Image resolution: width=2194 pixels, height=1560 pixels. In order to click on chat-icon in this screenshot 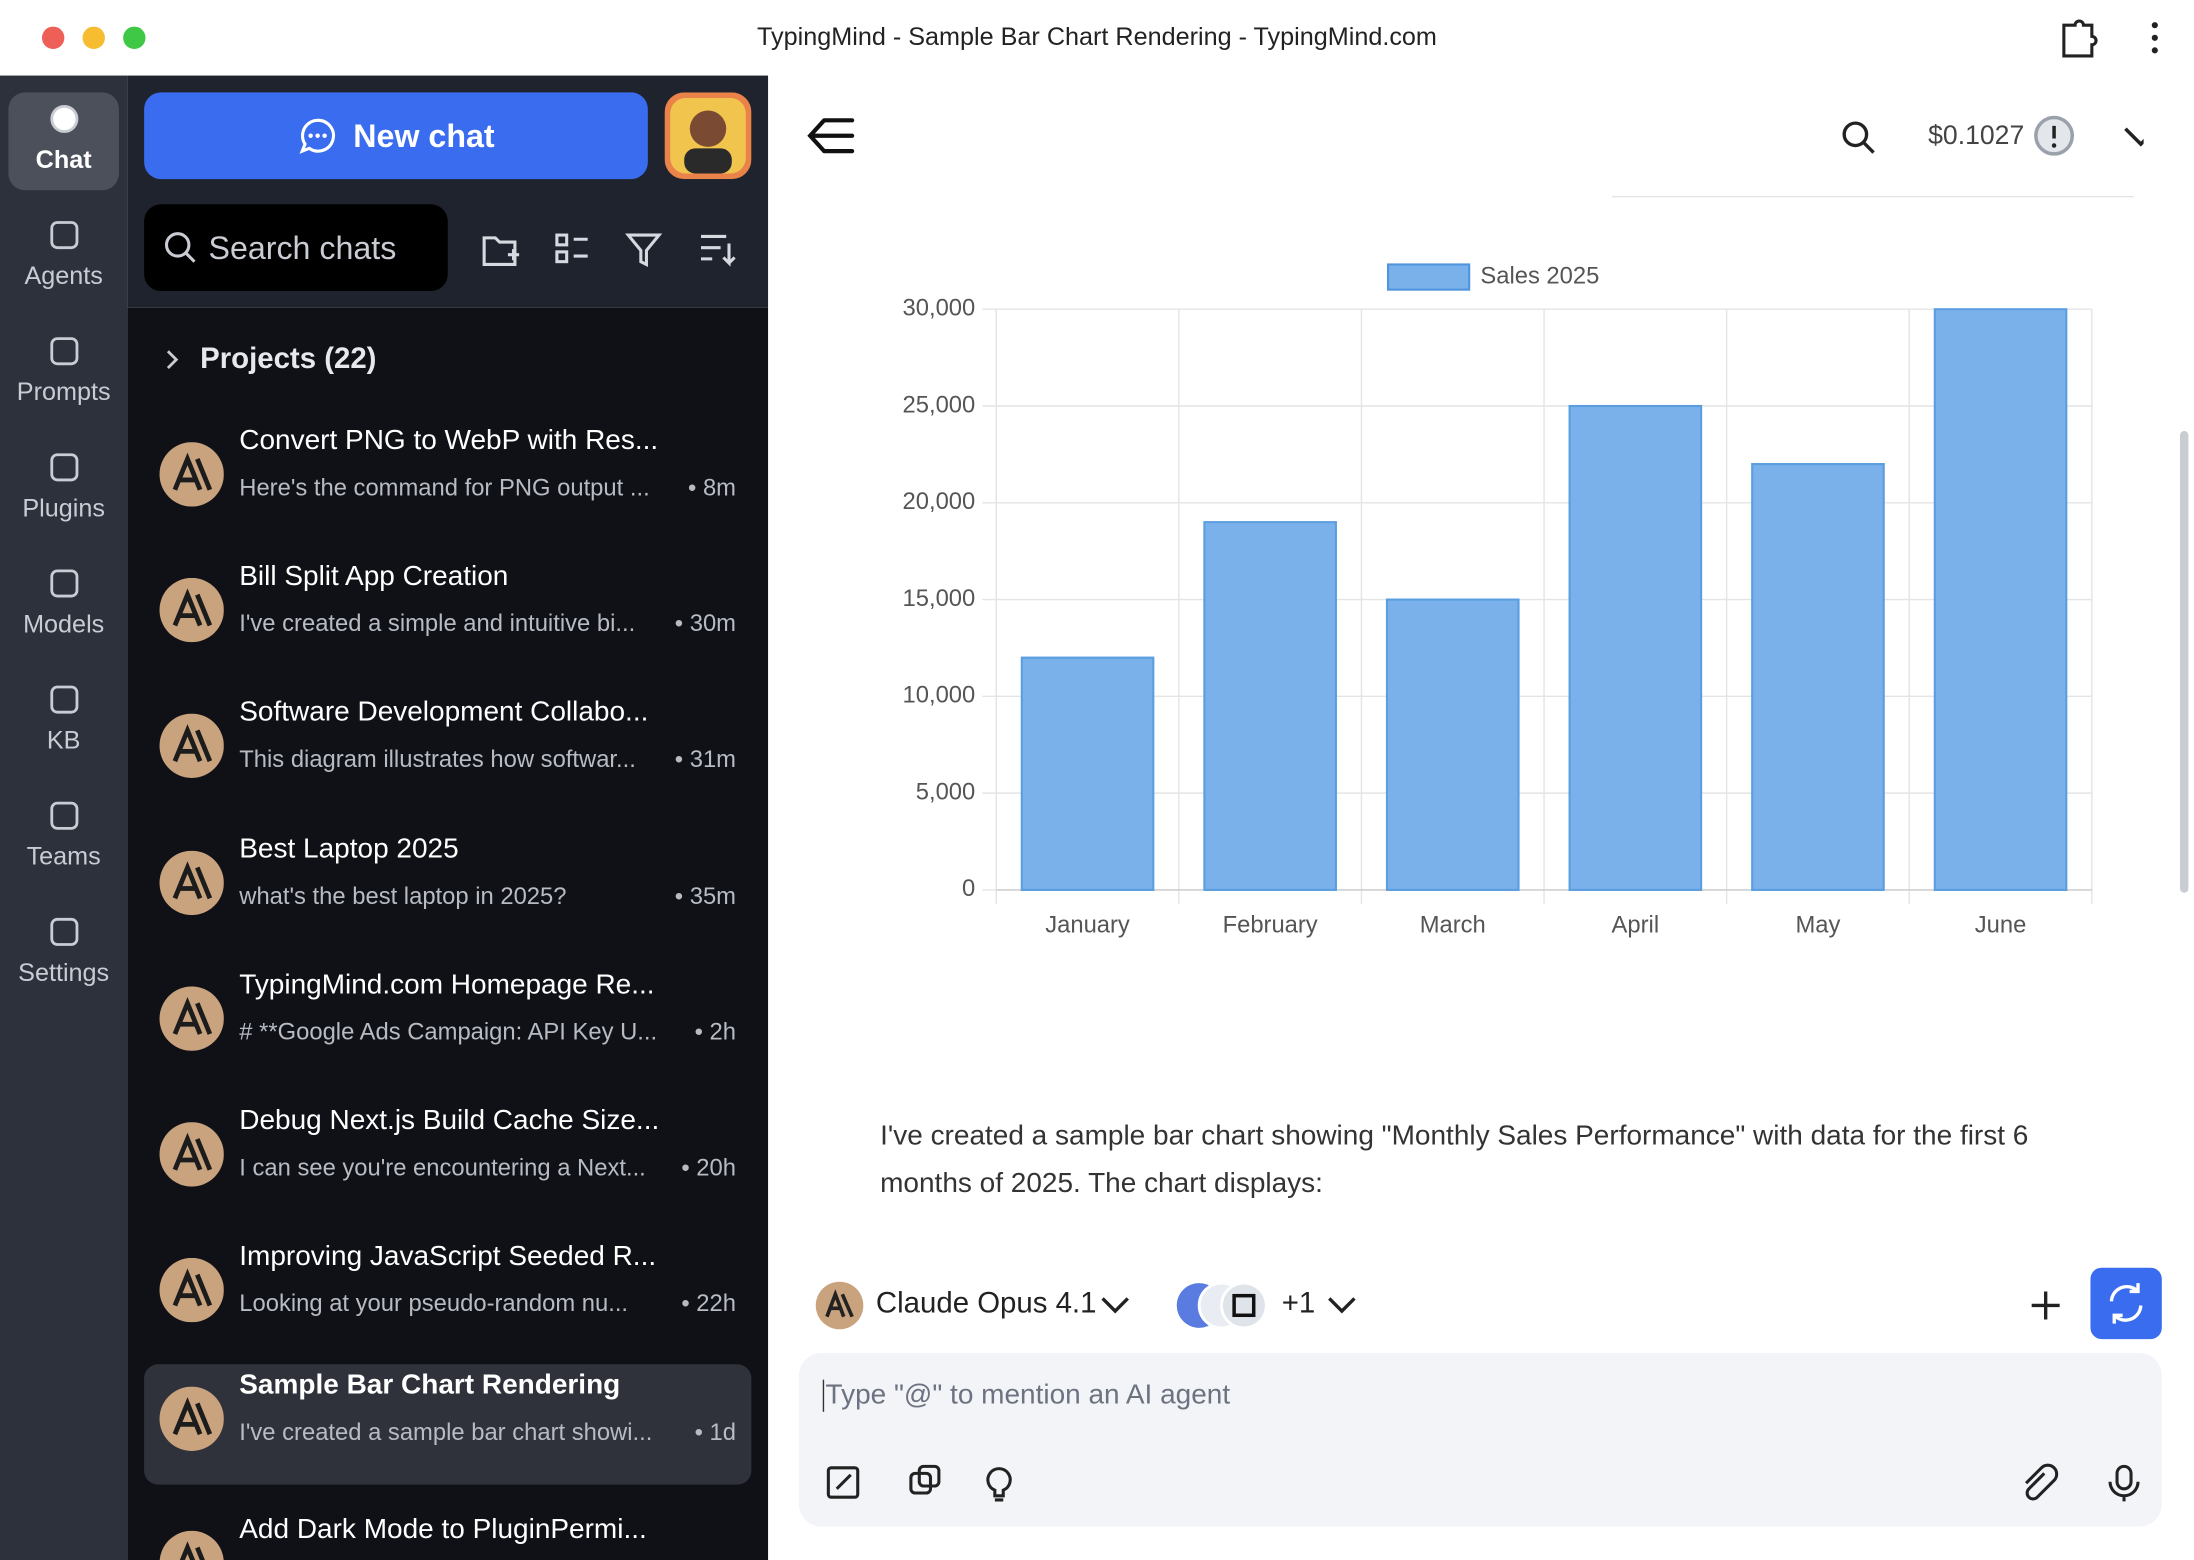, I will do `click(316, 136)`.